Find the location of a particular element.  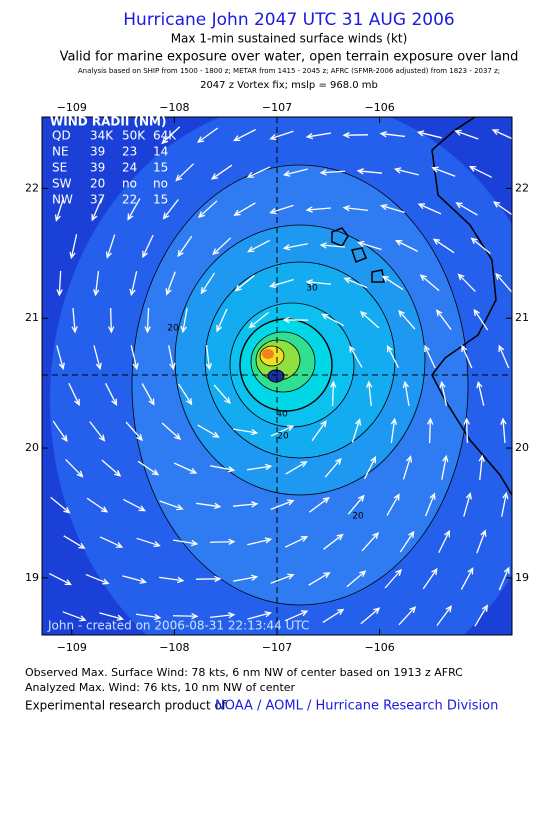

lat-label: 20 is located at coordinates (32, 447).